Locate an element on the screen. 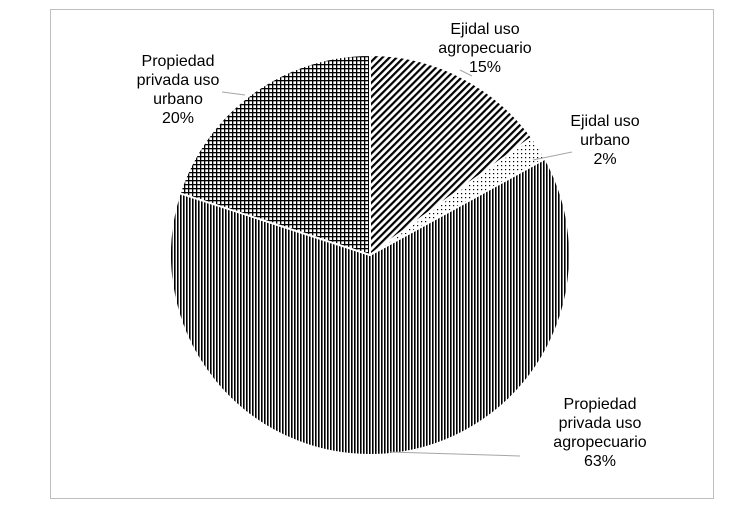 This screenshot has width=742, height=512. slice-label-line: 63% is located at coordinates (600, 461).